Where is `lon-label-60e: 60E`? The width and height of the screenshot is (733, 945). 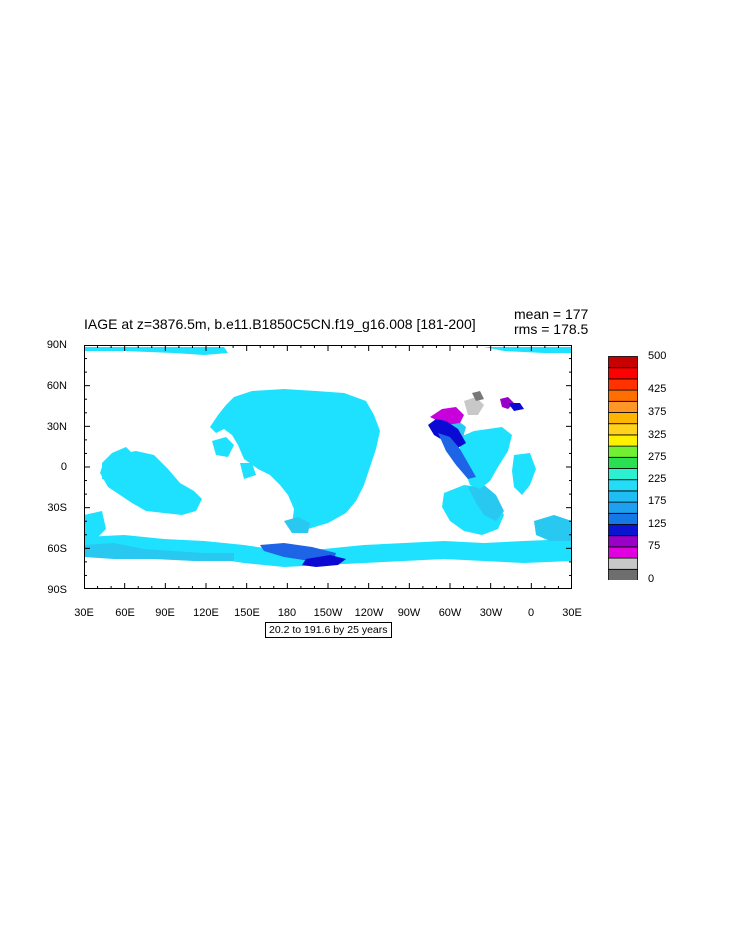 lon-label-60e: 60E is located at coordinates (125, 613).